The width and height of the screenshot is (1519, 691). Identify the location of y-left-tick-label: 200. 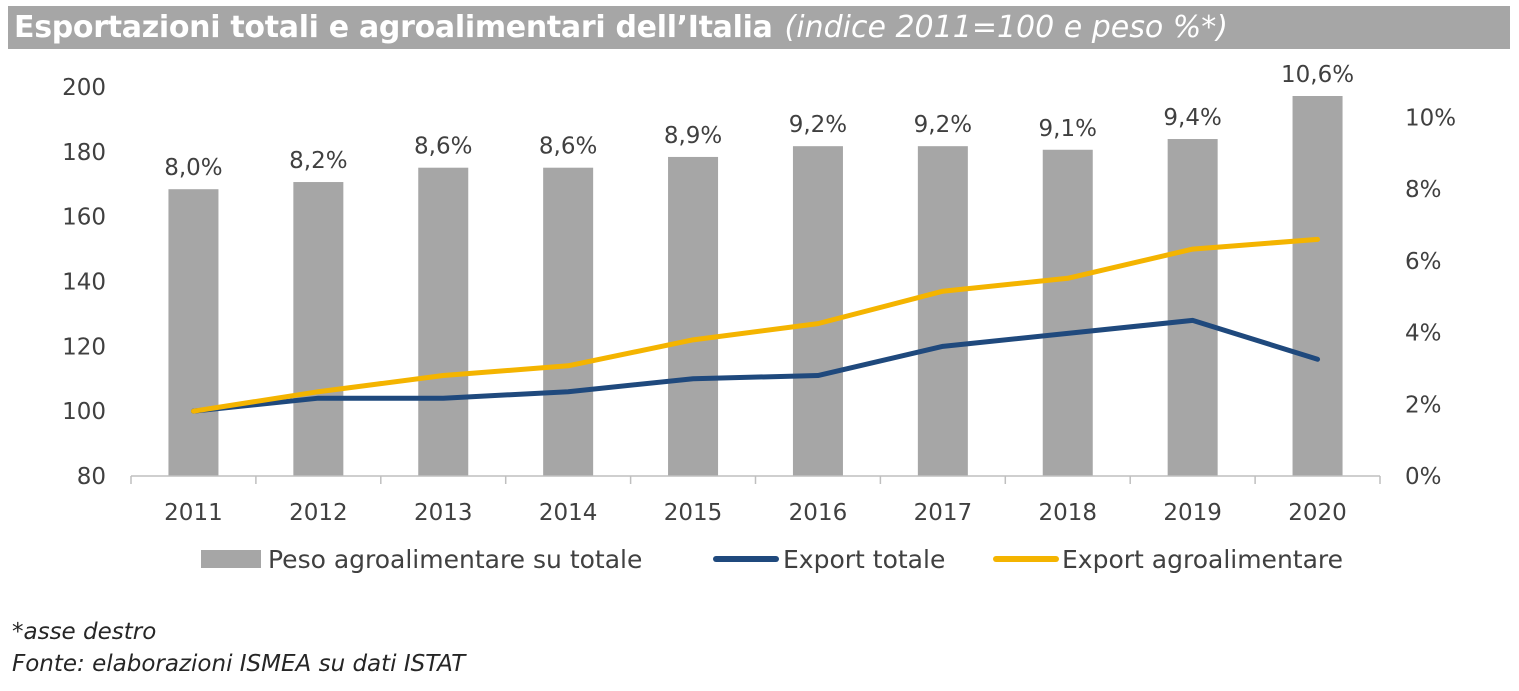
(84, 88).